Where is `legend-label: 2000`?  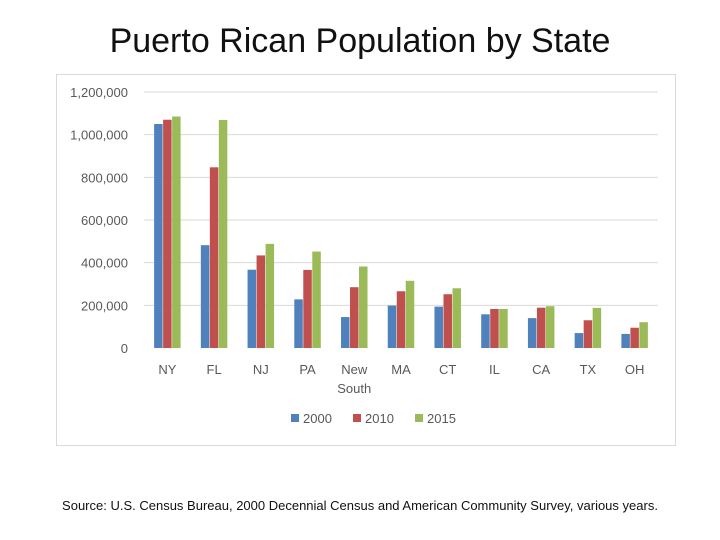
legend-label: 2000 is located at coordinates (317, 418).